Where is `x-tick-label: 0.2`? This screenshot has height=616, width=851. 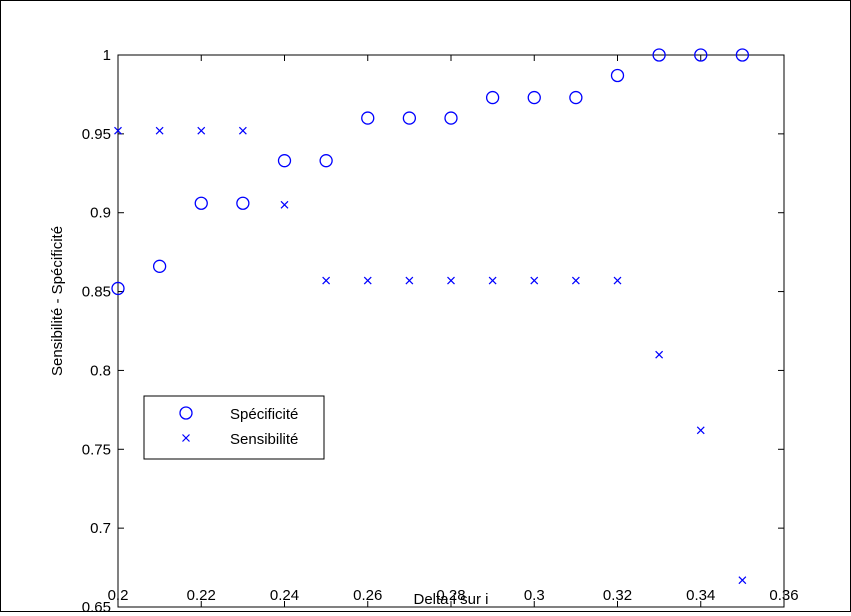 x-tick-label: 0.2 is located at coordinates (118, 595).